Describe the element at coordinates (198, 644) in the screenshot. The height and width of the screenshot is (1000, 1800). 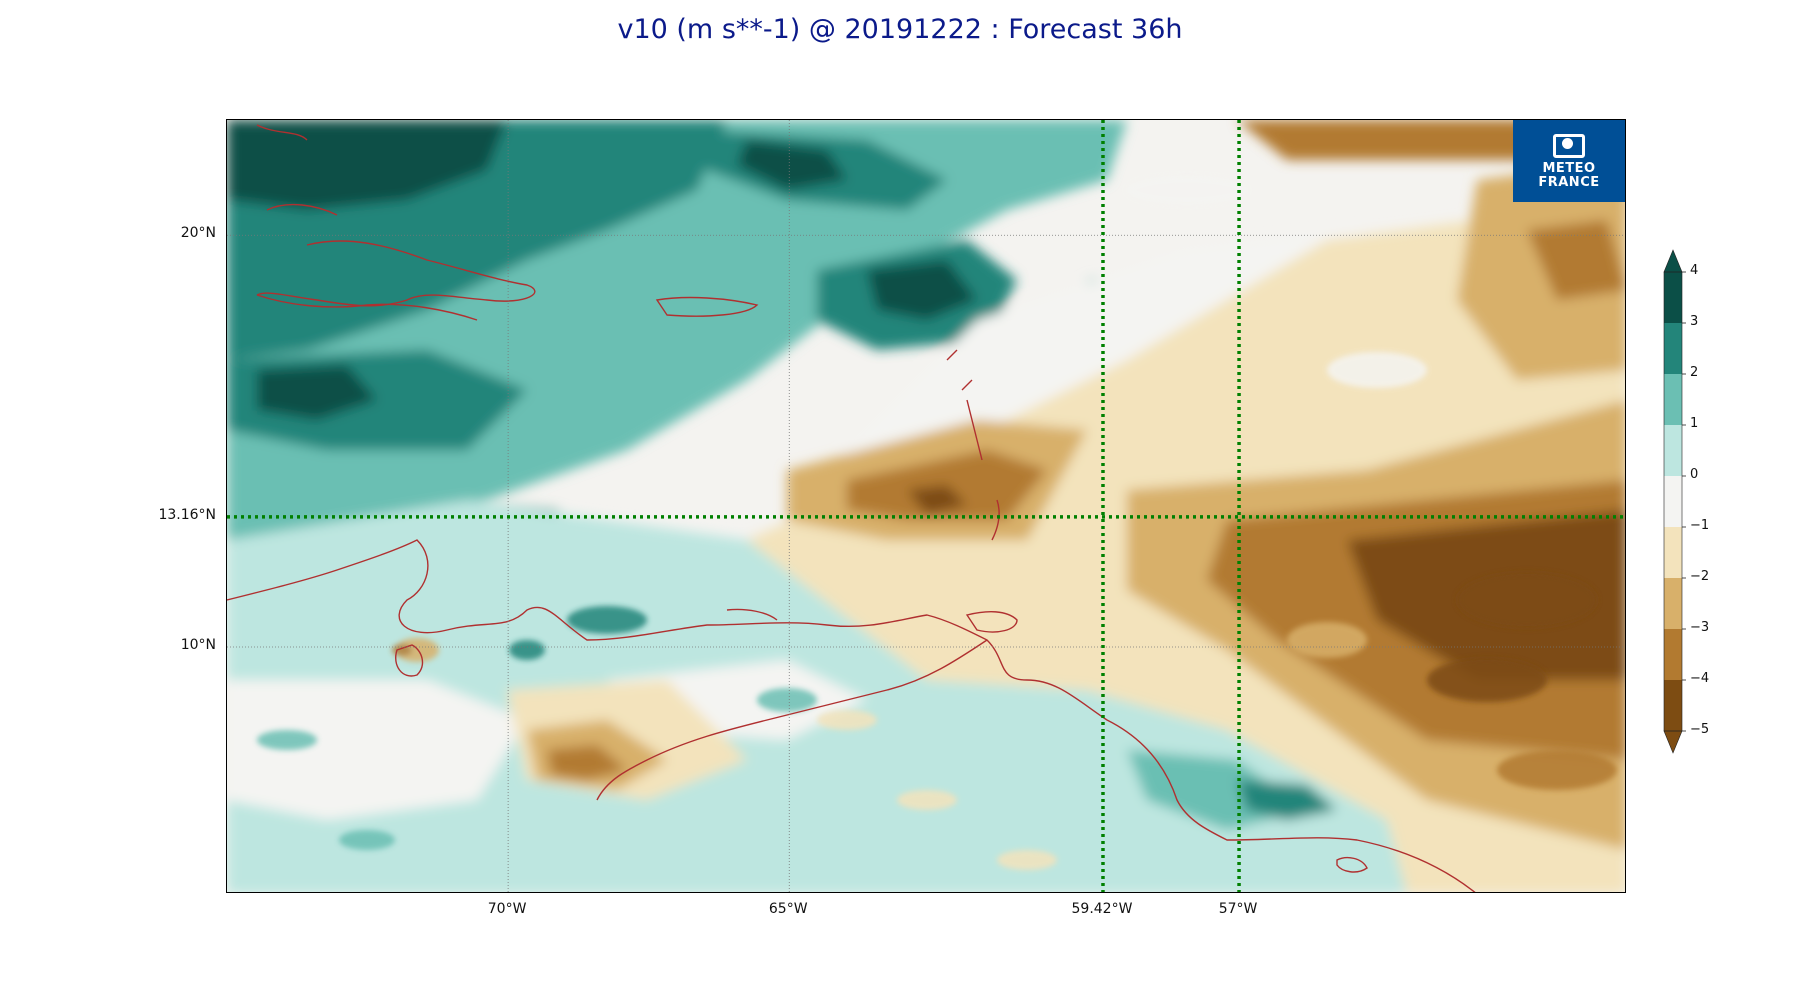
I see `lat-tick-label: 10°N` at that location.